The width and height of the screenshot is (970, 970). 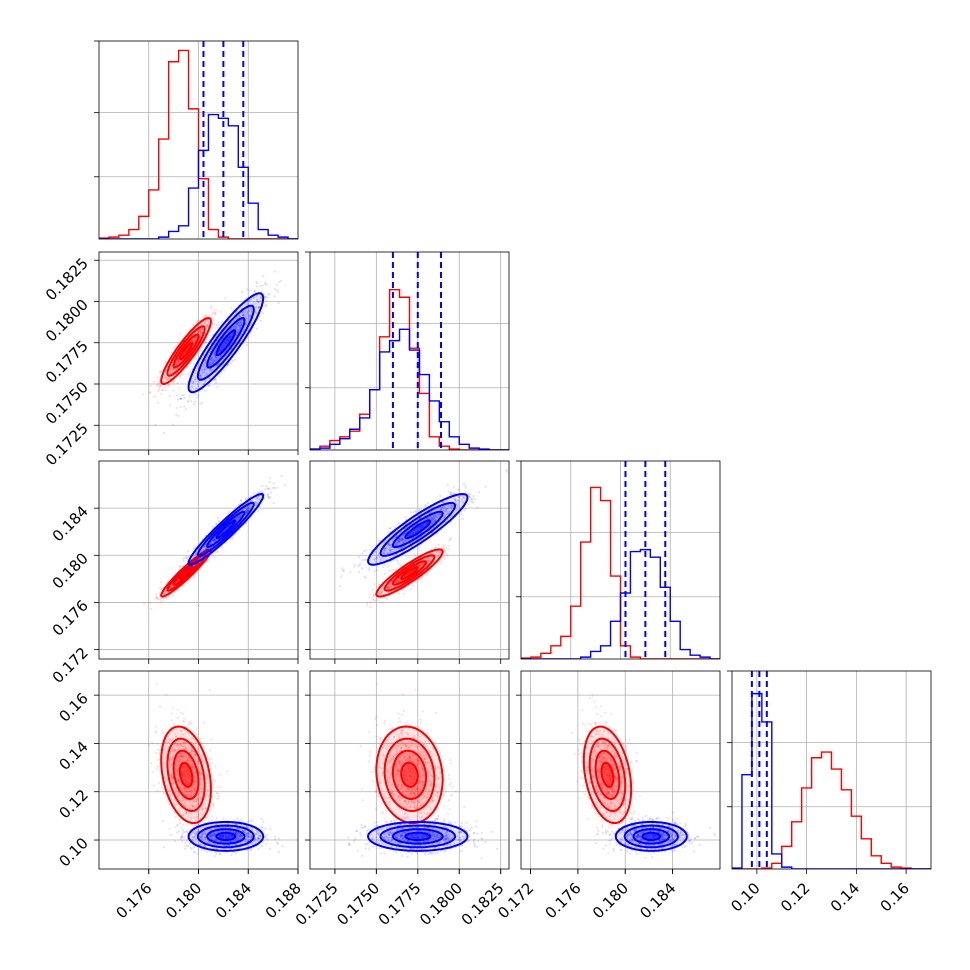 I want to click on contour-line, so click(x=225, y=342).